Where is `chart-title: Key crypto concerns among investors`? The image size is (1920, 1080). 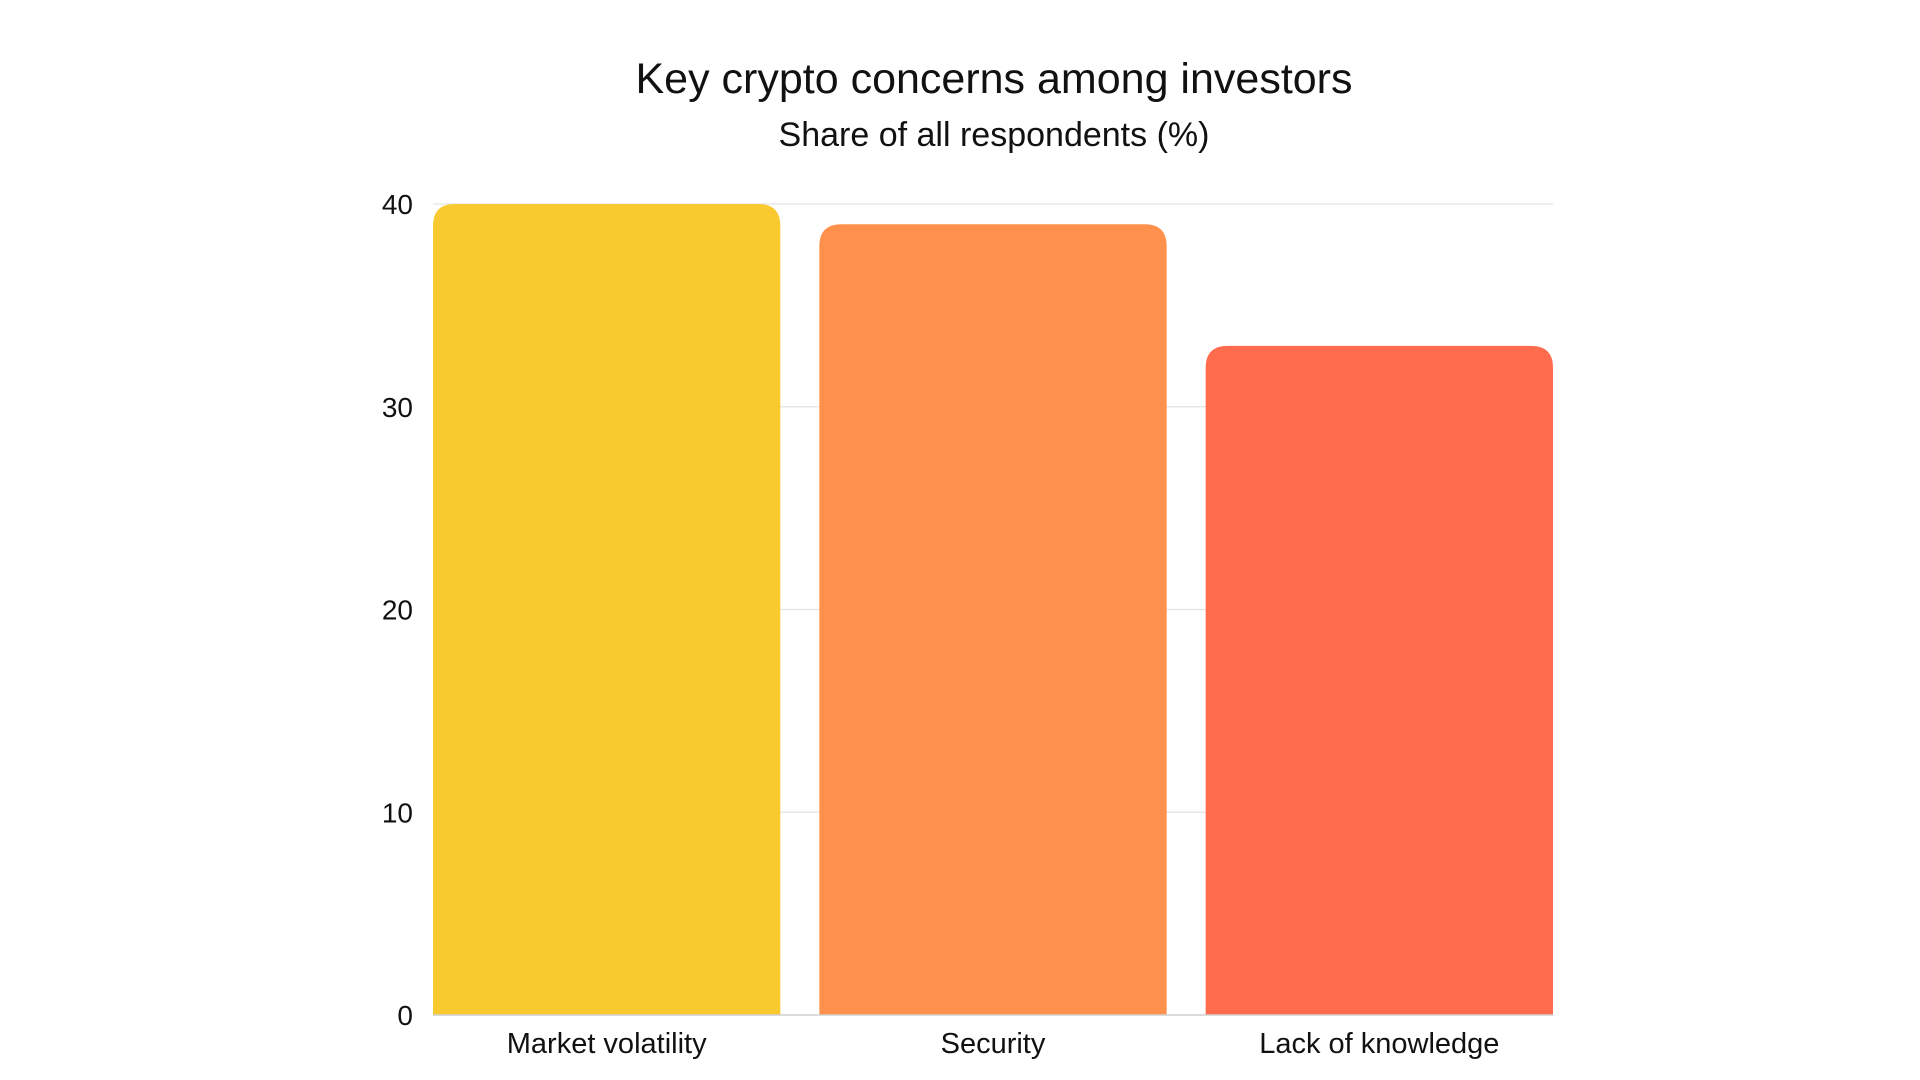 chart-title: Key crypto concerns among investors is located at coordinates (994, 79).